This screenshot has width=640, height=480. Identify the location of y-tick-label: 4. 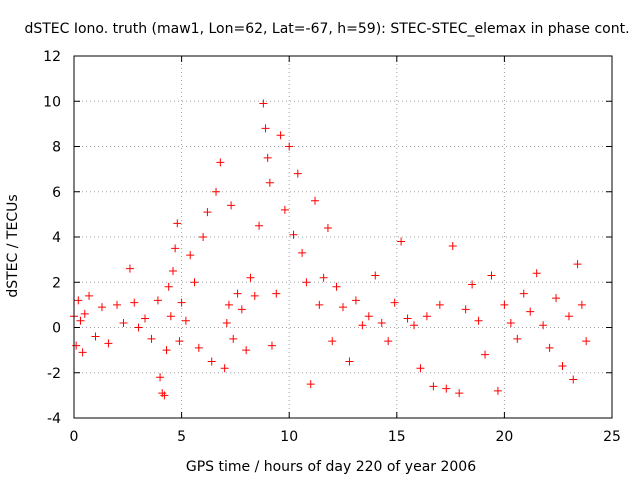
(56, 238).